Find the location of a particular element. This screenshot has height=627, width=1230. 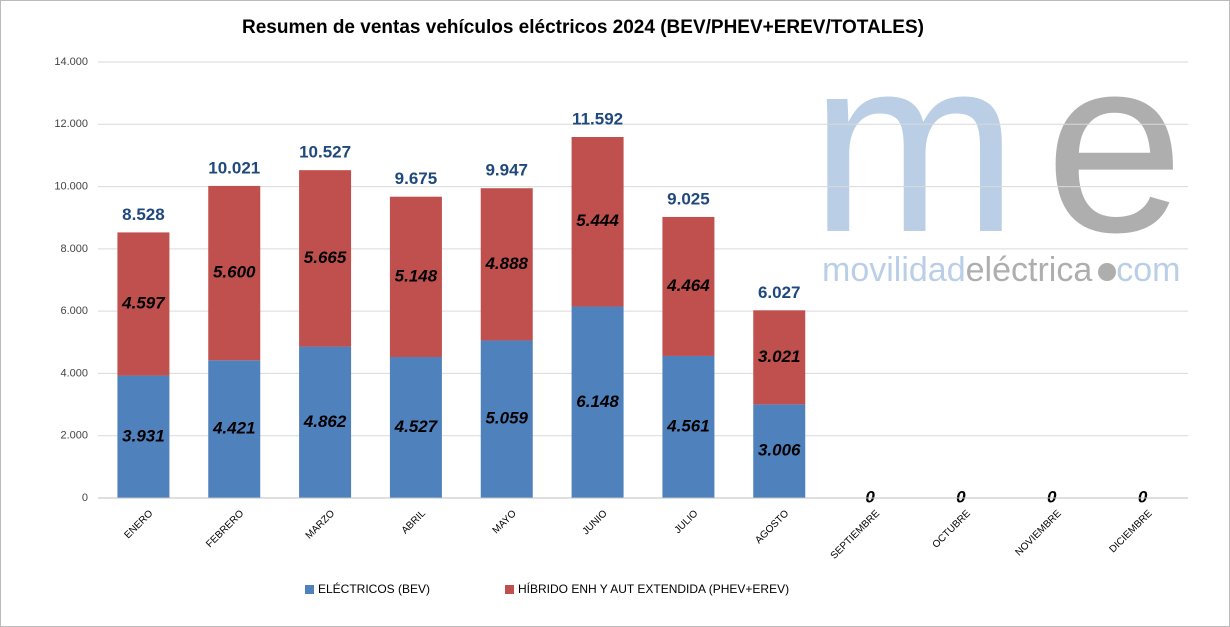

legend-label: ELÉCTRICOS (BEV) is located at coordinates (374, 588).